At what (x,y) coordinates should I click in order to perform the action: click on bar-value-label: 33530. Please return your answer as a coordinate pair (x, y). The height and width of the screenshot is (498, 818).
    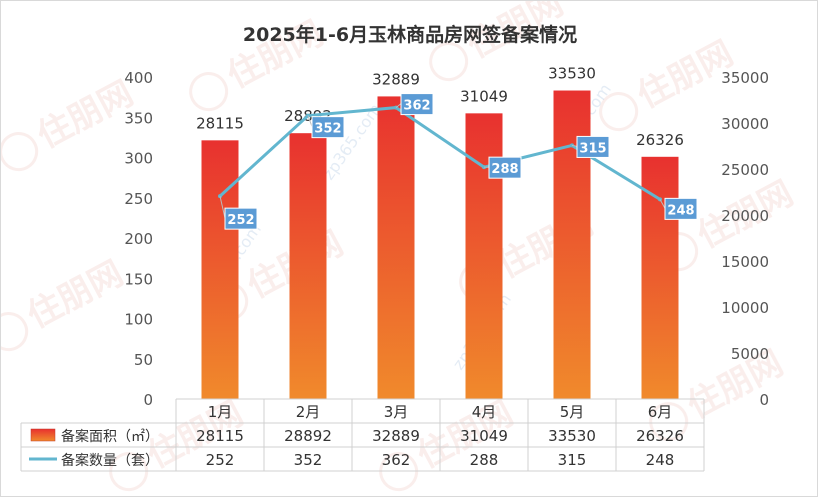
    Looking at the image, I should click on (572, 74).